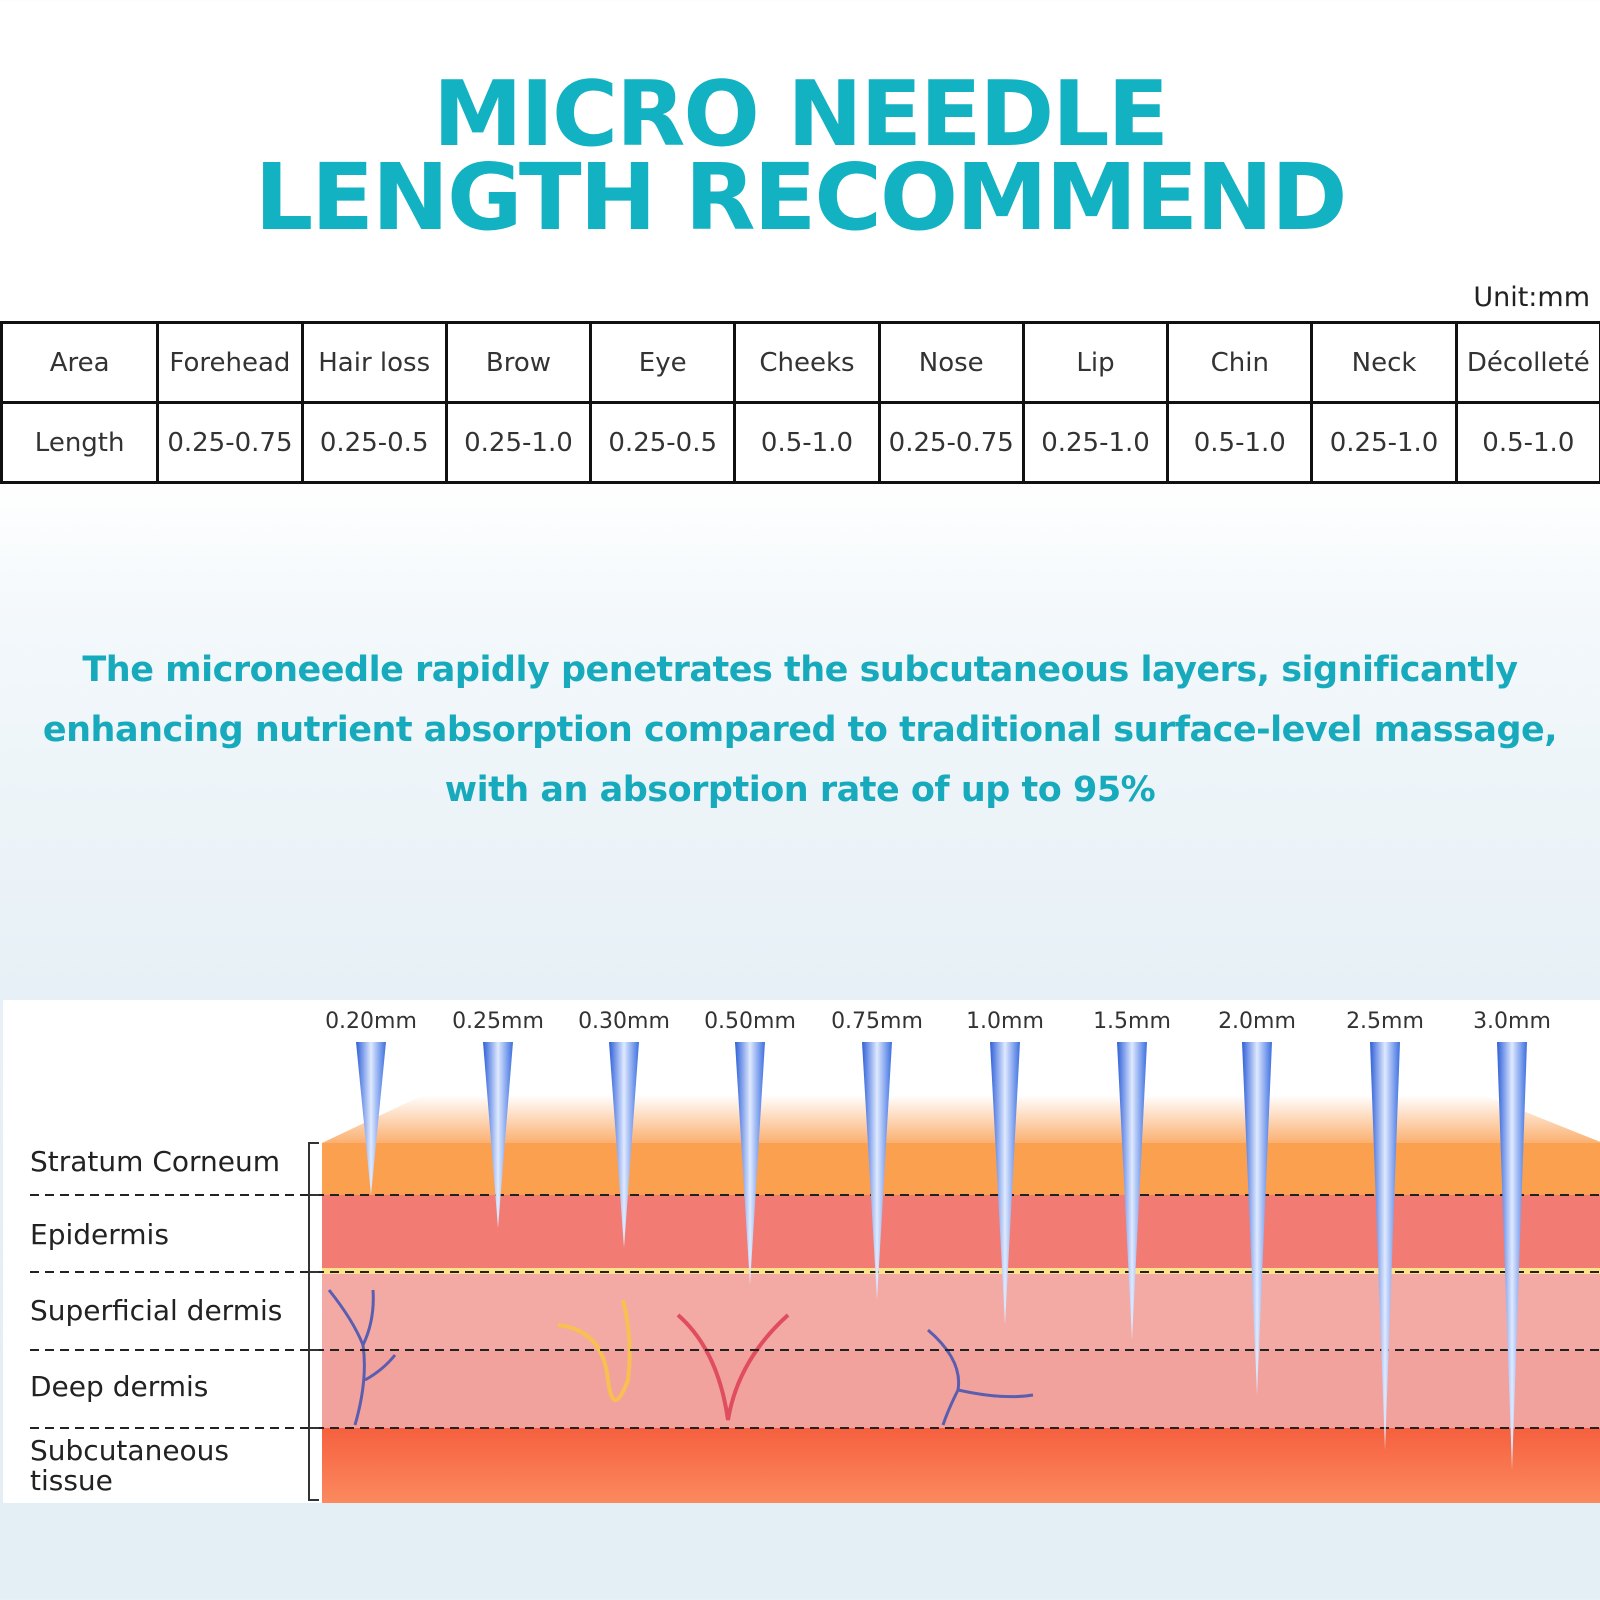 The width and height of the screenshot is (1600, 1600). What do you see at coordinates (750, 1021) in the screenshot?
I see `needle-length-label: 0.50mm` at bounding box center [750, 1021].